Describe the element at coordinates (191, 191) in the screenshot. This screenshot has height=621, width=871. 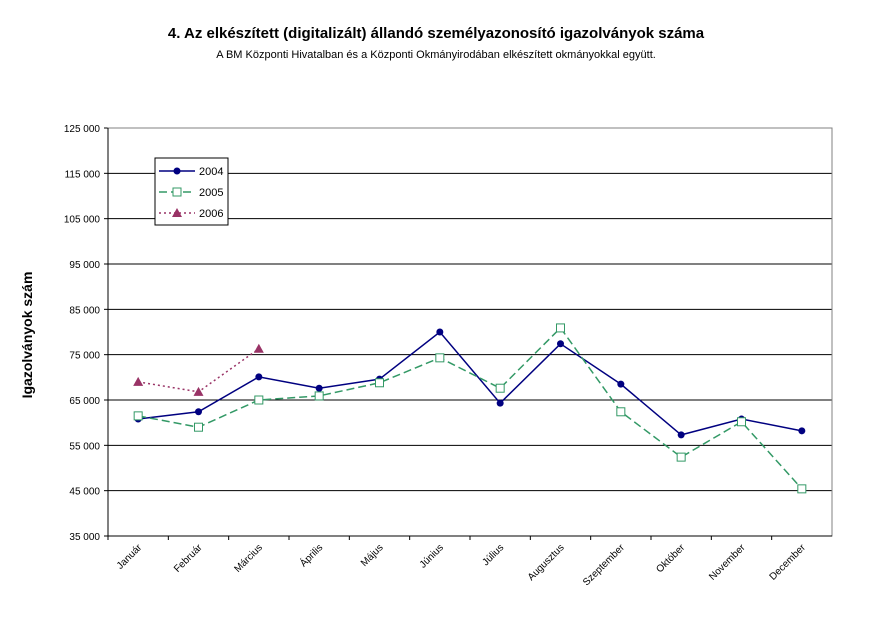
I see `legend-box` at that location.